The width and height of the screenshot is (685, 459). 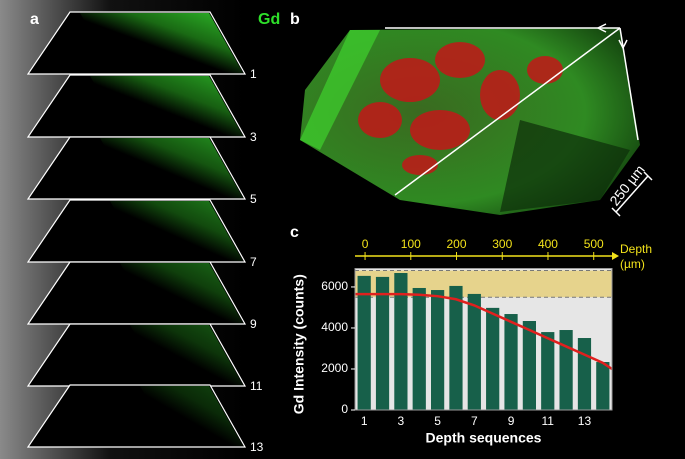 I want to click on stain-label: Gd, so click(x=269, y=19).